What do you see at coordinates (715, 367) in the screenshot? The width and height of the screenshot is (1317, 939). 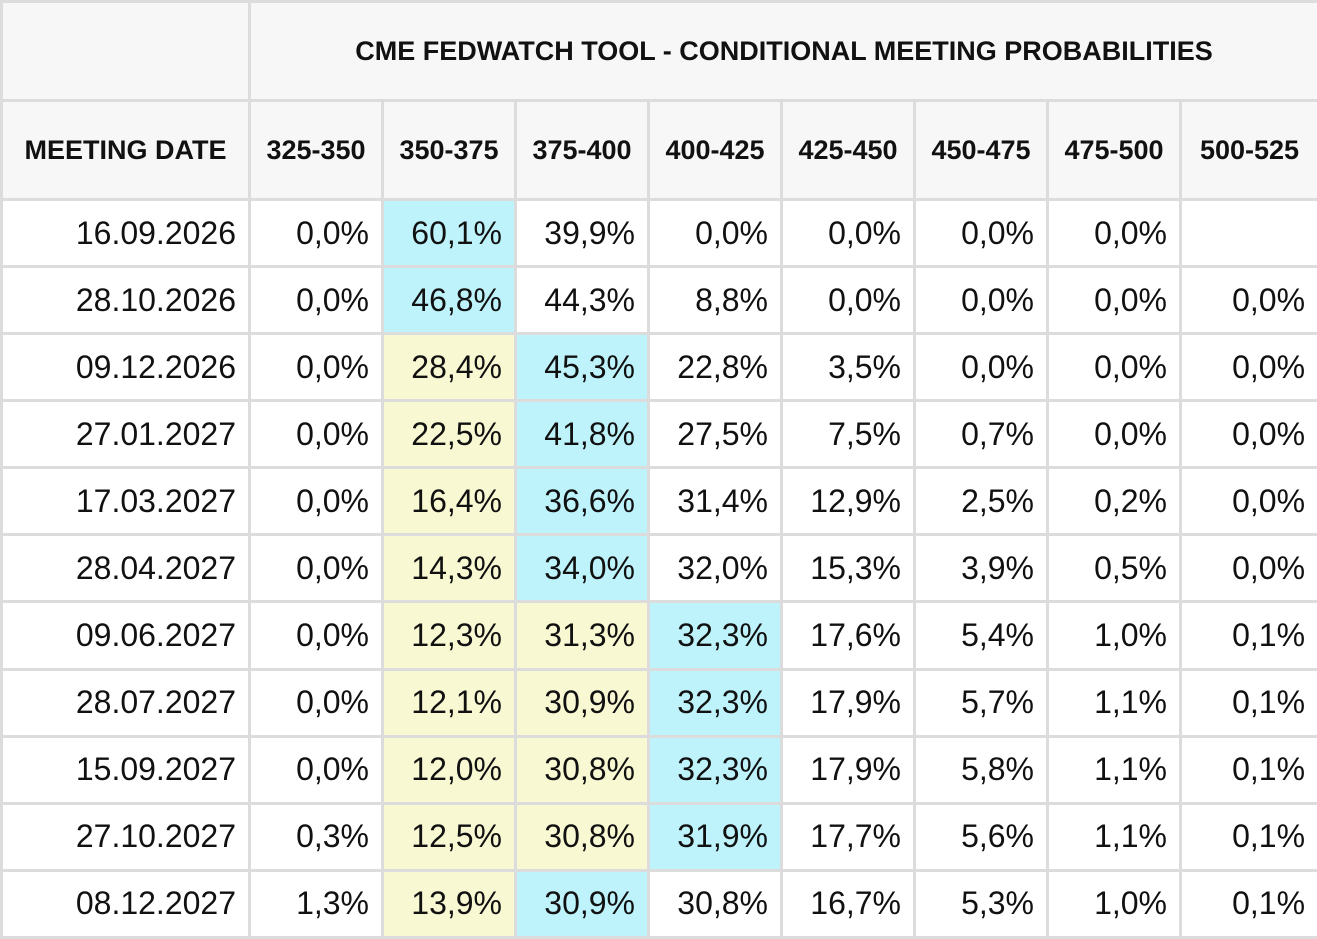 I see `probability-cell: 22,8%` at bounding box center [715, 367].